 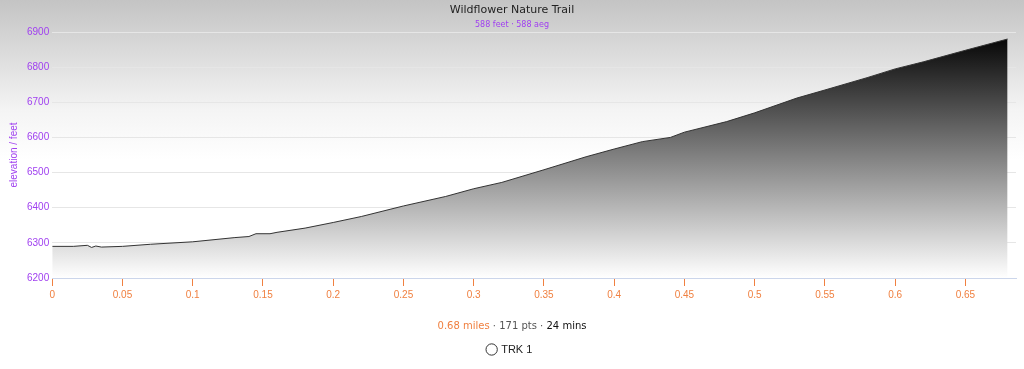 What do you see at coordinates (38, 242) in the screenshot?
I see `y-tick-label: 6300` at bounding box center [38, 242].